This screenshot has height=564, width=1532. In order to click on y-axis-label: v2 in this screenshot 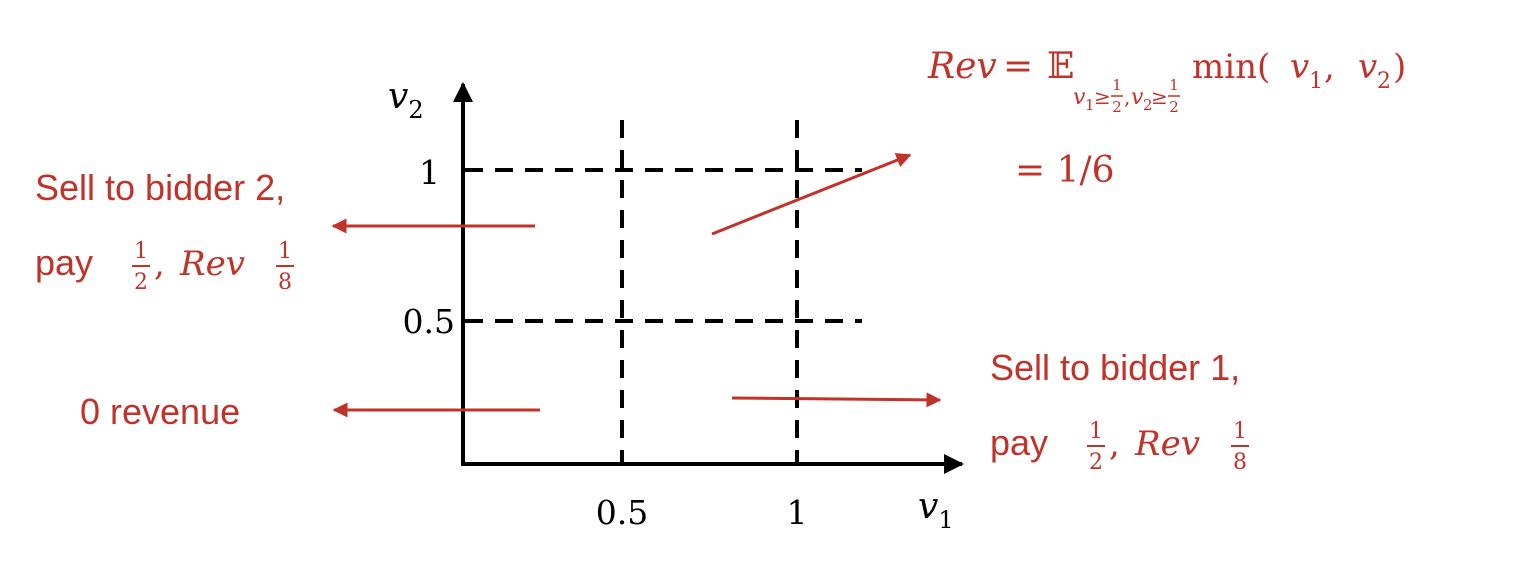, I will do `click(406, 100)`.